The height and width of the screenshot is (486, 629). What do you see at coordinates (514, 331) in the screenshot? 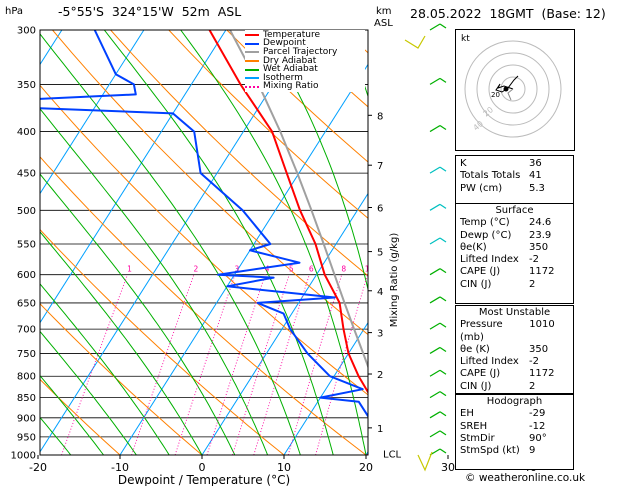
I see `mu-row: Pressure (mb) 1010` at bounding box center [514, 331].